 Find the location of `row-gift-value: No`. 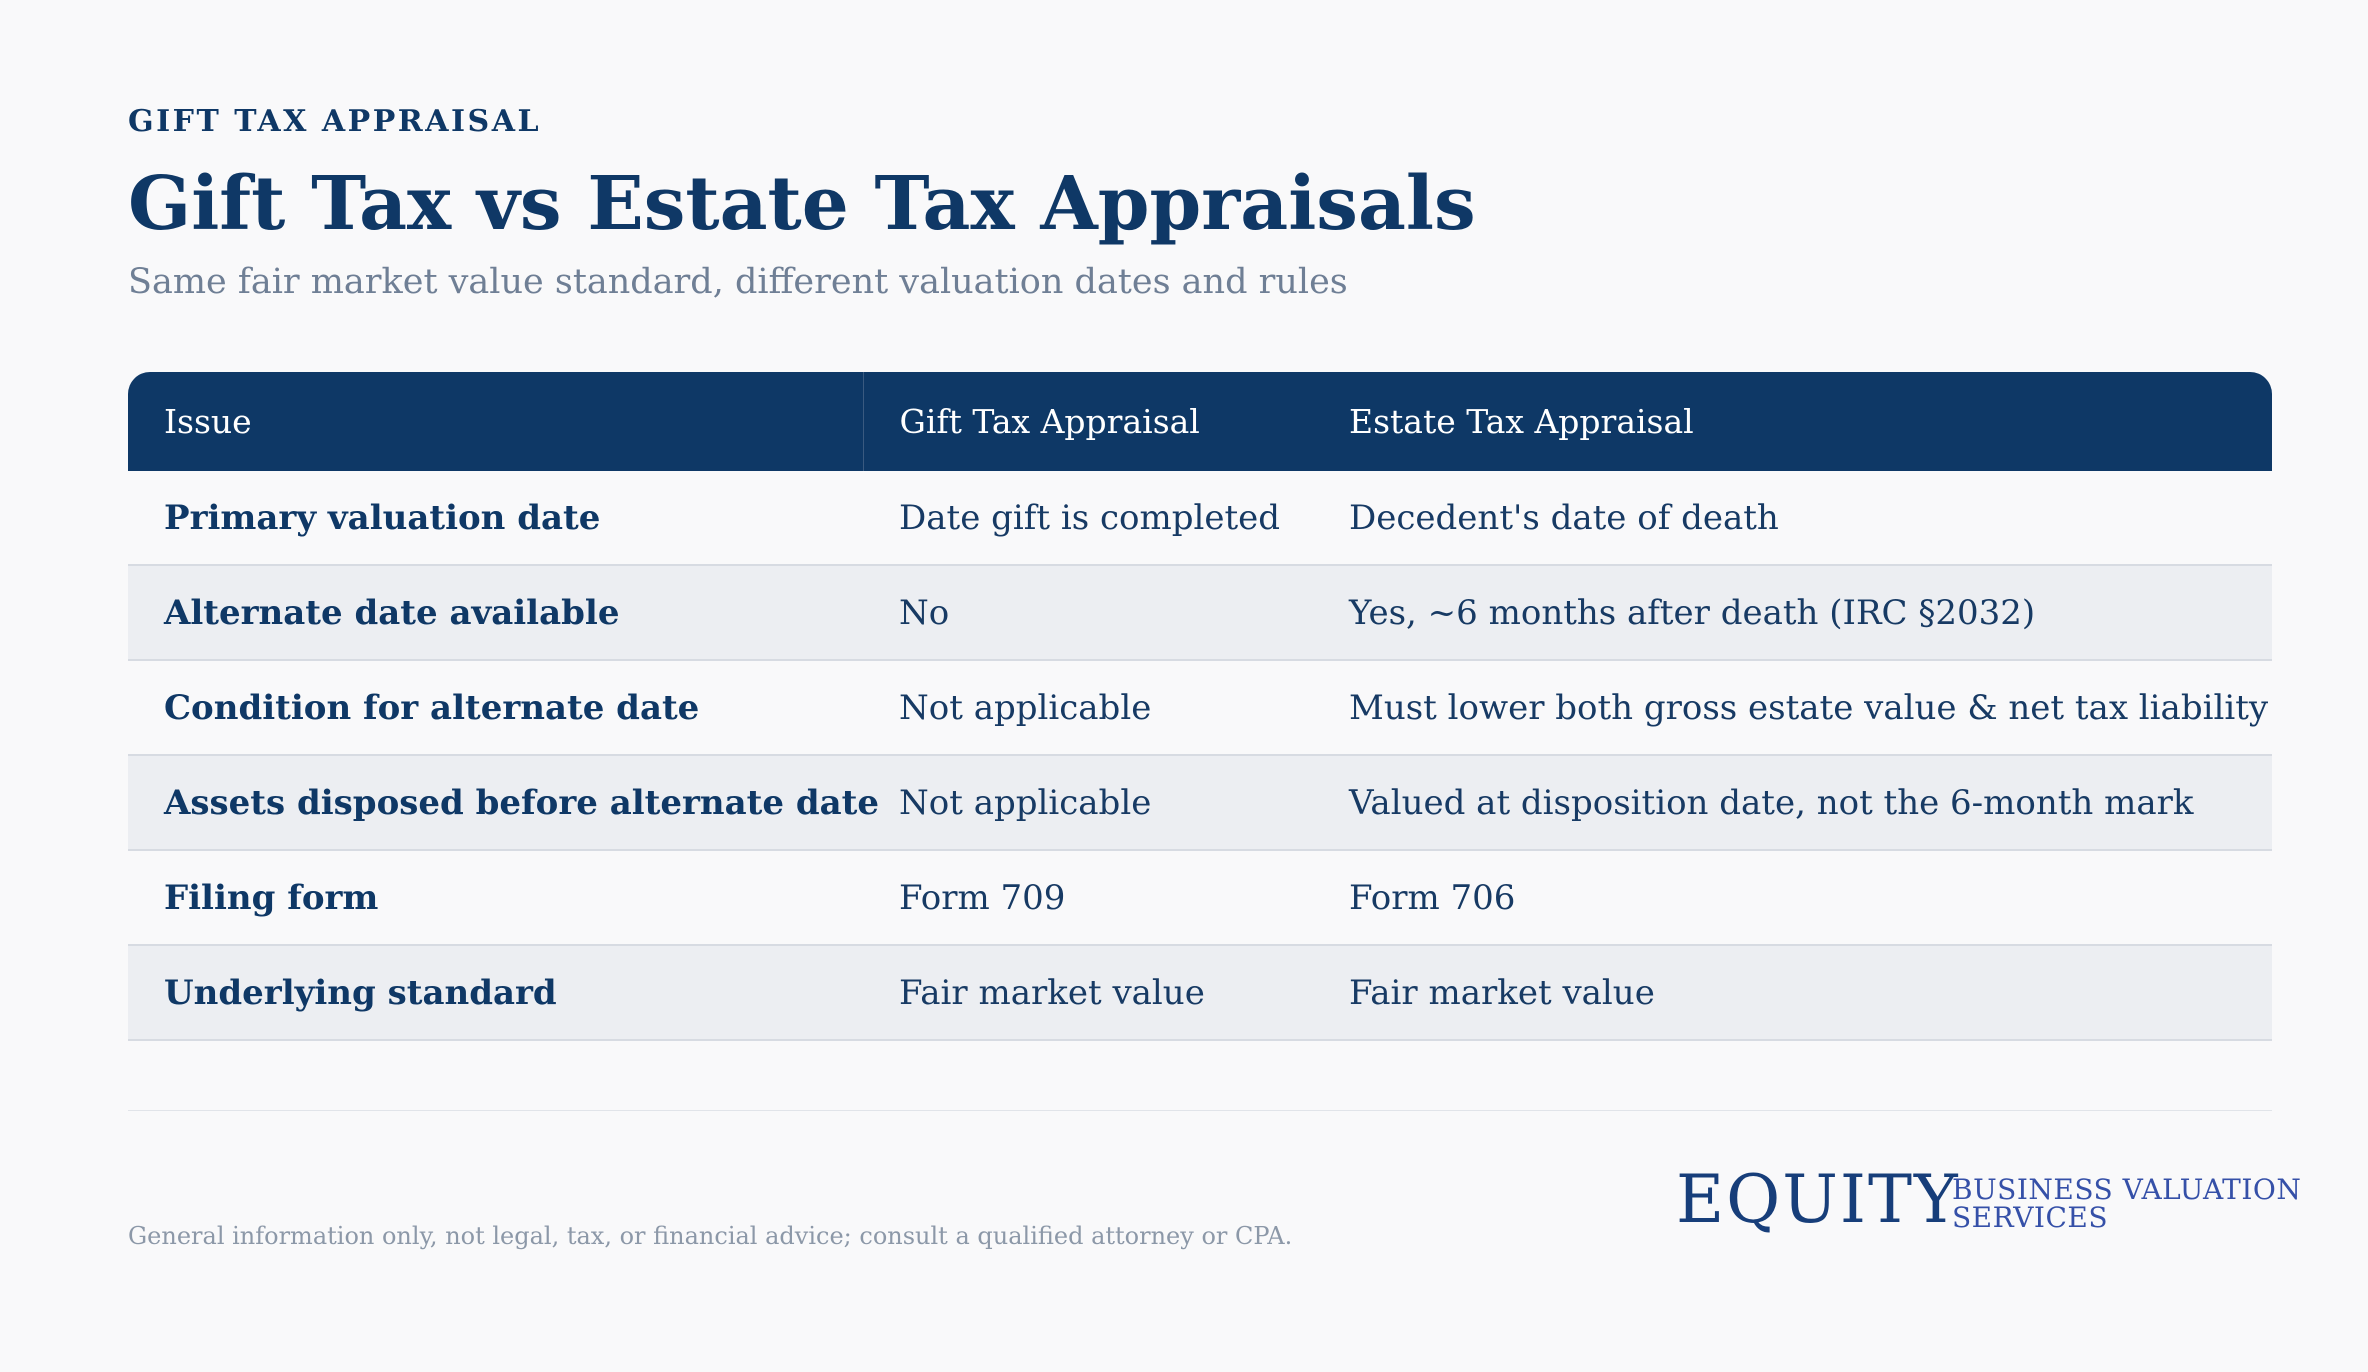

row-gift-value: No is located at coordinates (1088, 613).